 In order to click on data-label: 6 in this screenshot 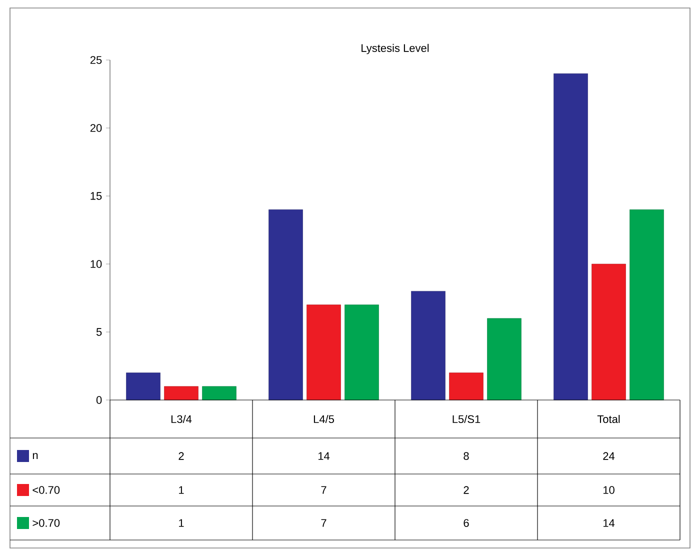, I will do `click(466, 523)`.